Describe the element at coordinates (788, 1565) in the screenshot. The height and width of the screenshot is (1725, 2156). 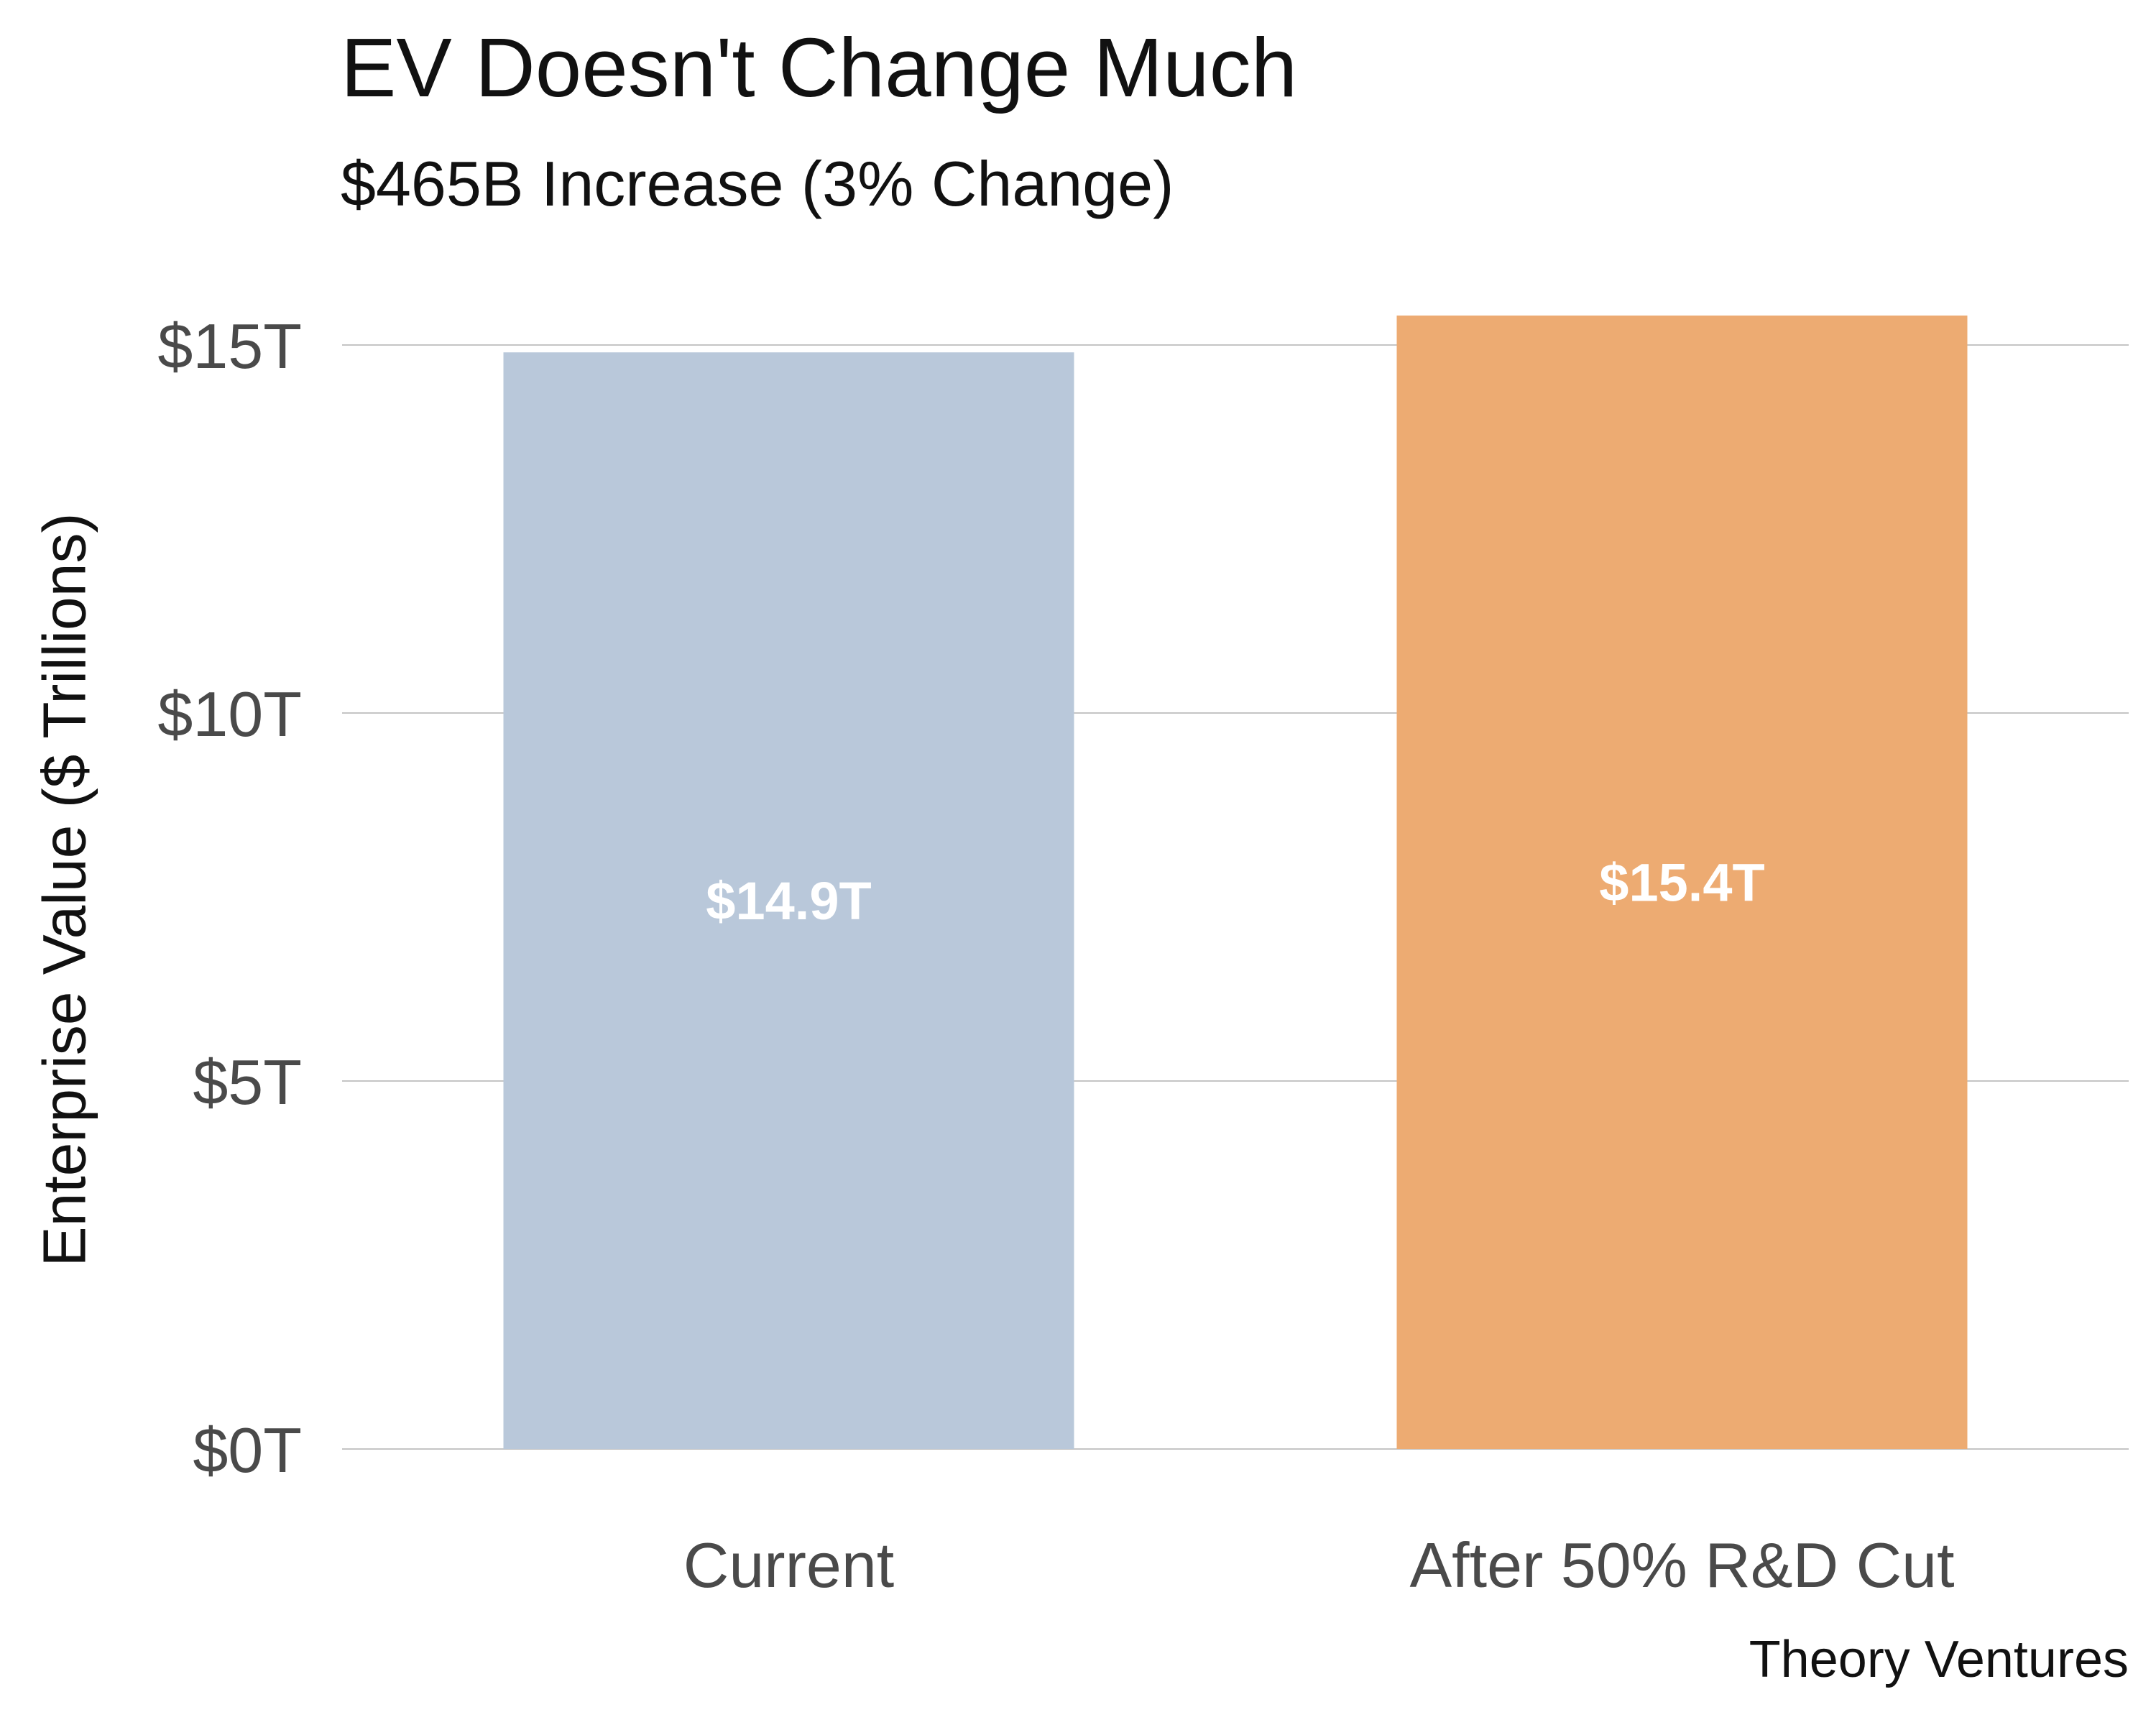
I see `x-tick-label: Current` at that location.